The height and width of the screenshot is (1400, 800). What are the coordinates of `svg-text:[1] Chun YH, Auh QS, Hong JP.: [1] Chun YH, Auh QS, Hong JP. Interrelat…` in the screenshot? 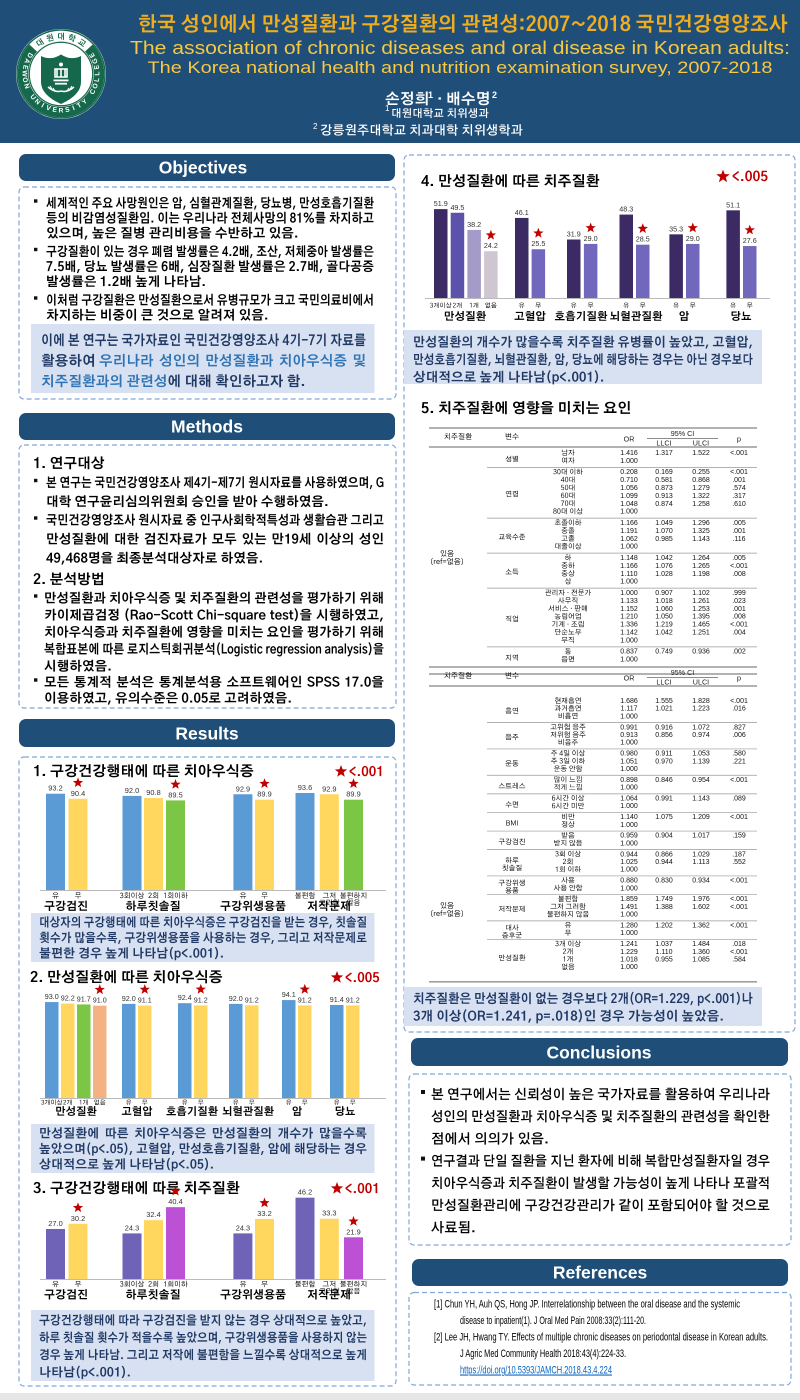 It's located at (587, 1305).